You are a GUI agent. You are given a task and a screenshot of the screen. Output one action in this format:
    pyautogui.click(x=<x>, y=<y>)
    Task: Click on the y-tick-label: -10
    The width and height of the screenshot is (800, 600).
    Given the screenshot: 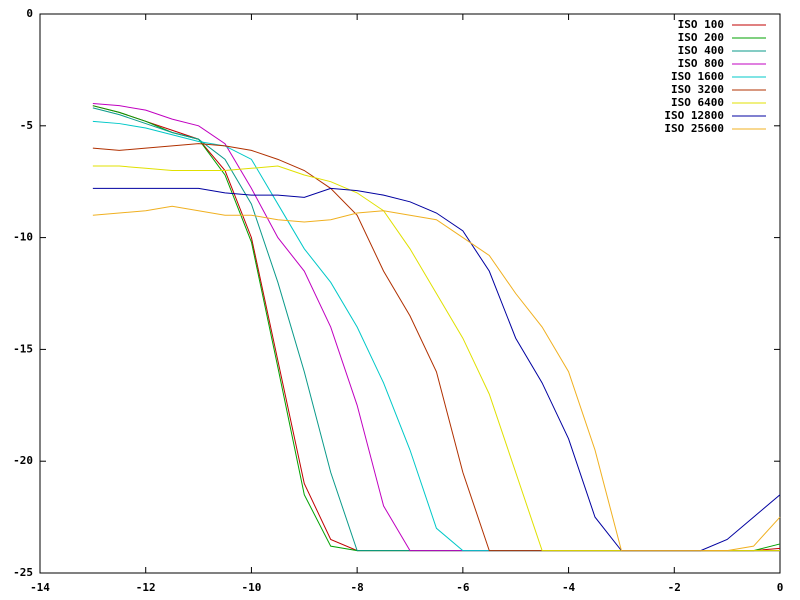 What is the action you would take?
    pyautogui.click(x=23, y=237)
    